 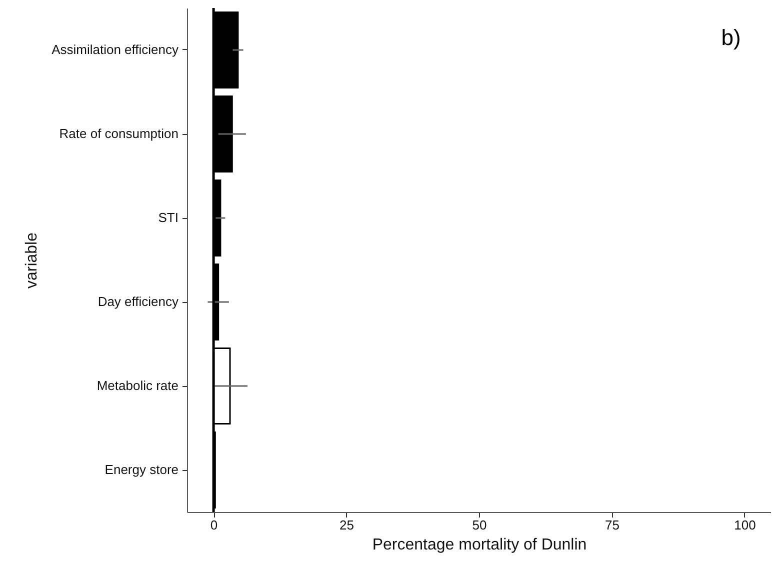 I want to click on x-tick-label: 25, so click(x=347, y=525).